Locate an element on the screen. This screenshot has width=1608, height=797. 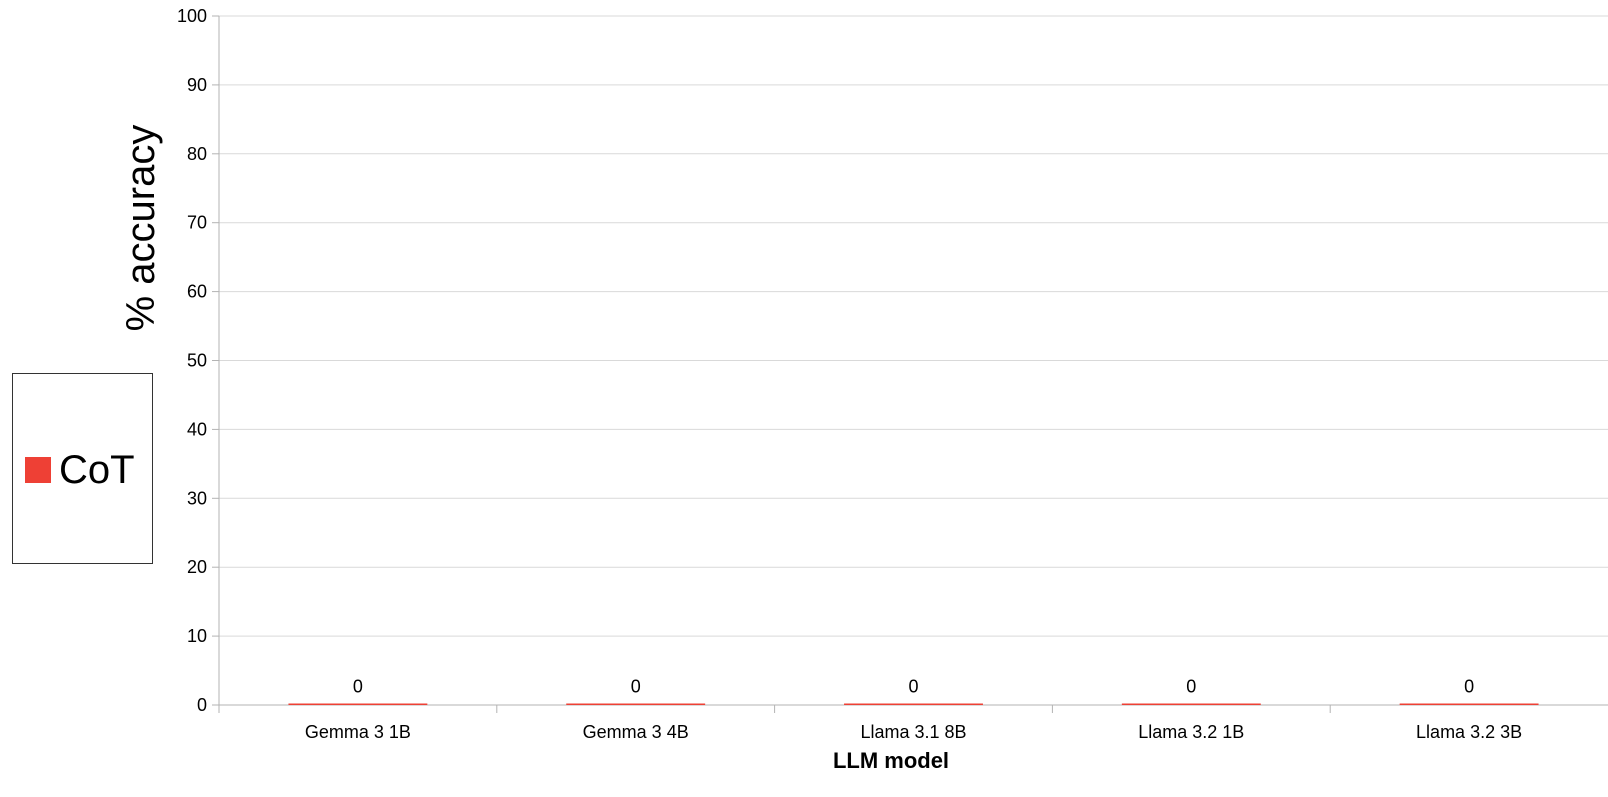
legend-label: CoT is located at coordinates (97, 470).